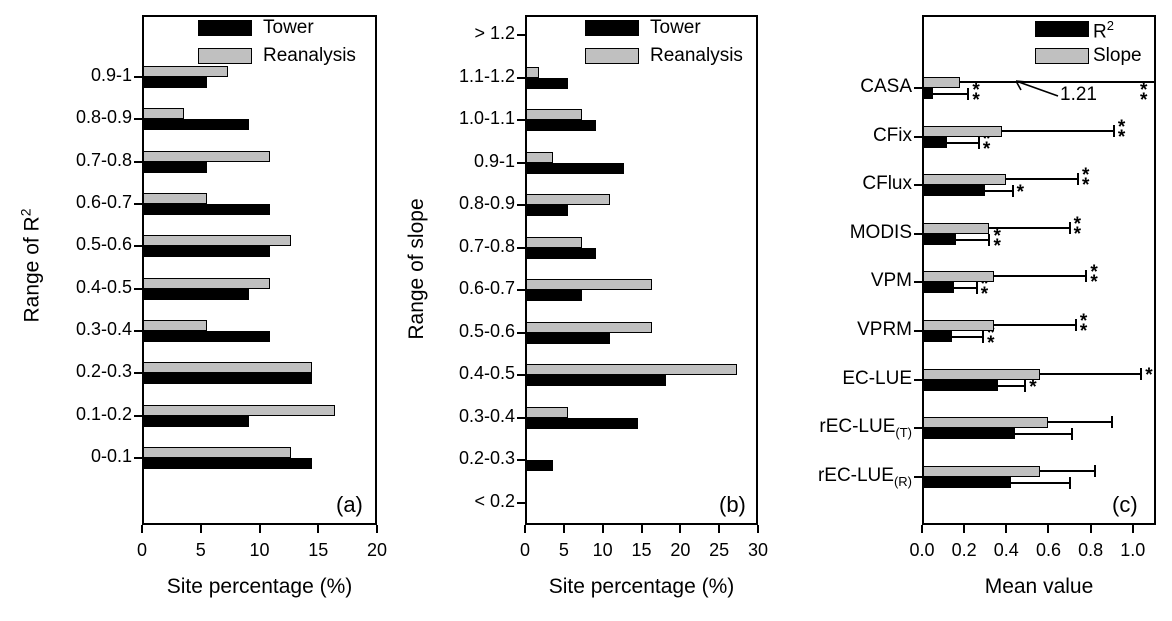  I want to click on x-tick-label-b-0: 0, so click(524, 550).